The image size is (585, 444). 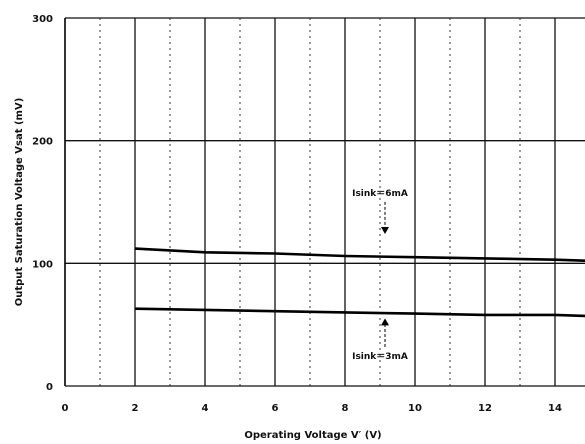 What do you see at coordinates (42, 264) in the screenshot?
I see `y-tick-label: 100` at bounding box center [42, 264].